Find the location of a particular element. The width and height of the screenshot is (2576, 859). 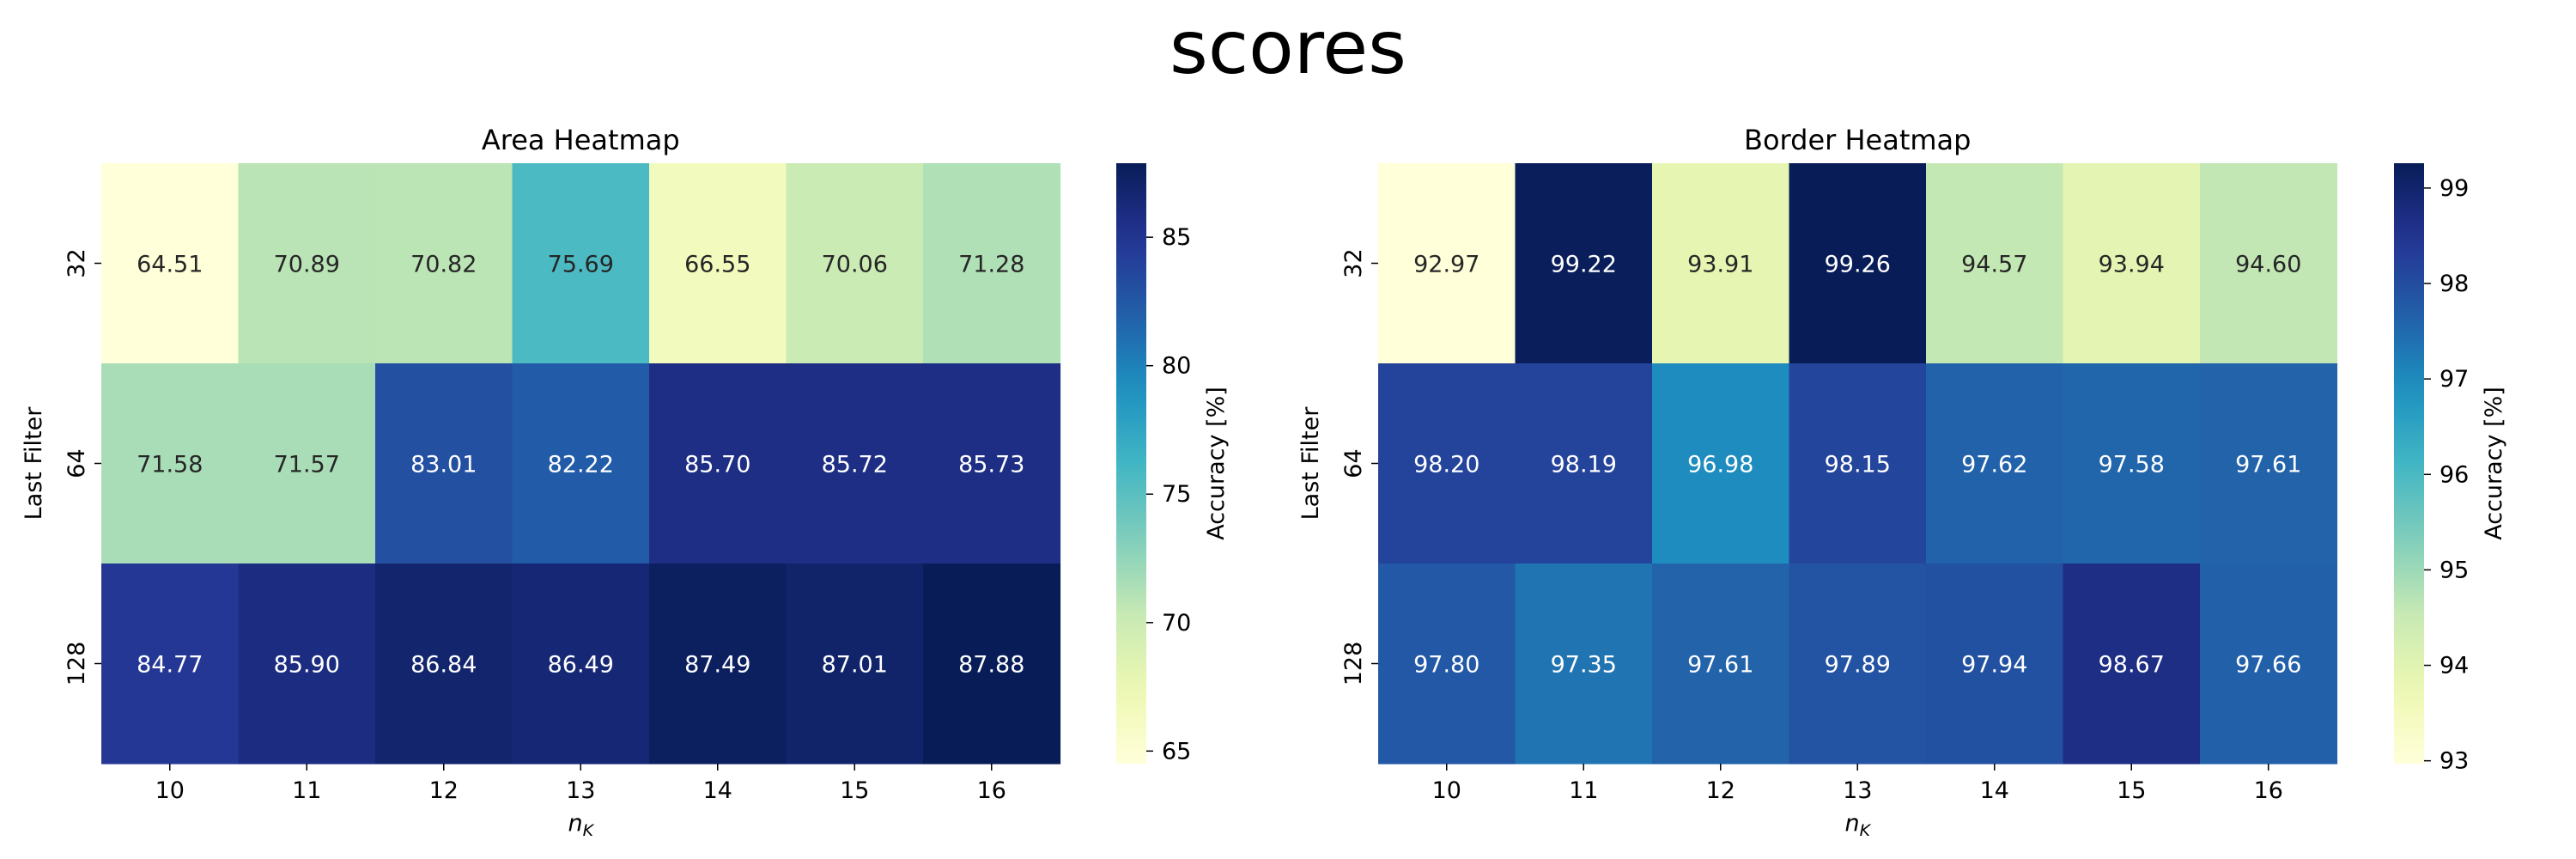

colorbar-tick-label: 95 is located at coordinates (2454, 570).